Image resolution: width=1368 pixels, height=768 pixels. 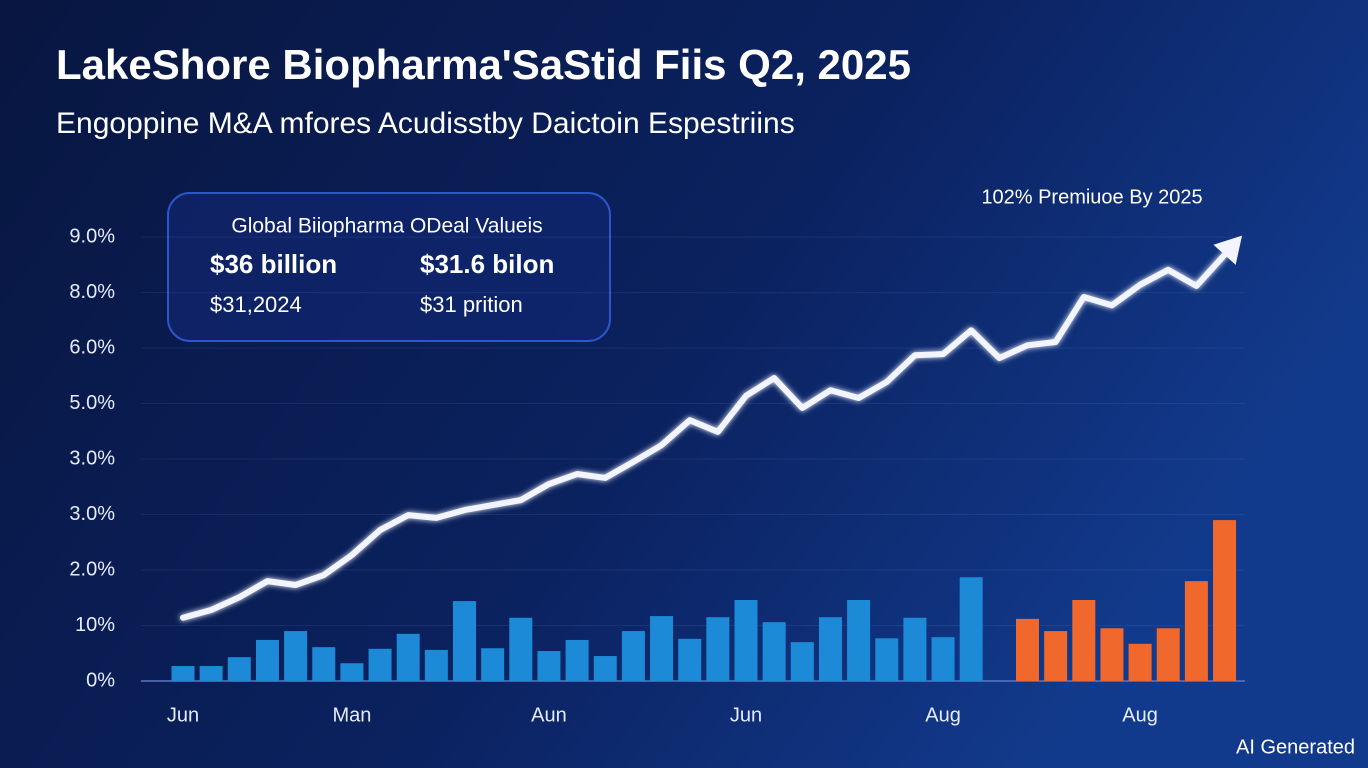 What do you see at coordinates (471, 304) in the screenshot?
I see `info-value: $31 prition` at bounding box center [471, 304].